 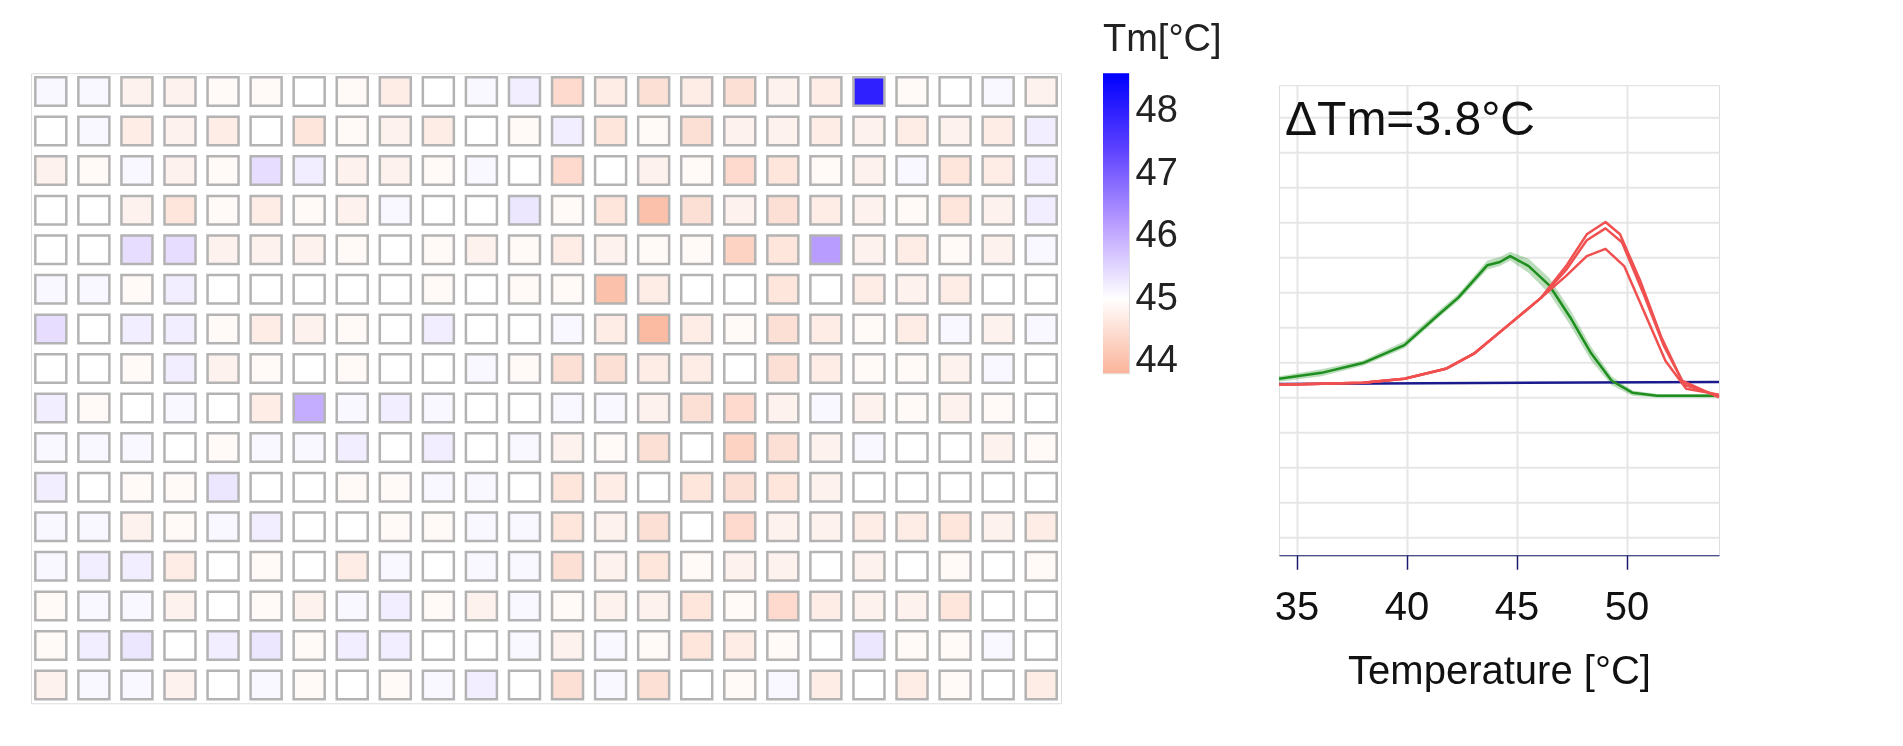 I want to click on color-bar-label: 48, so click(x=1156, y=109).